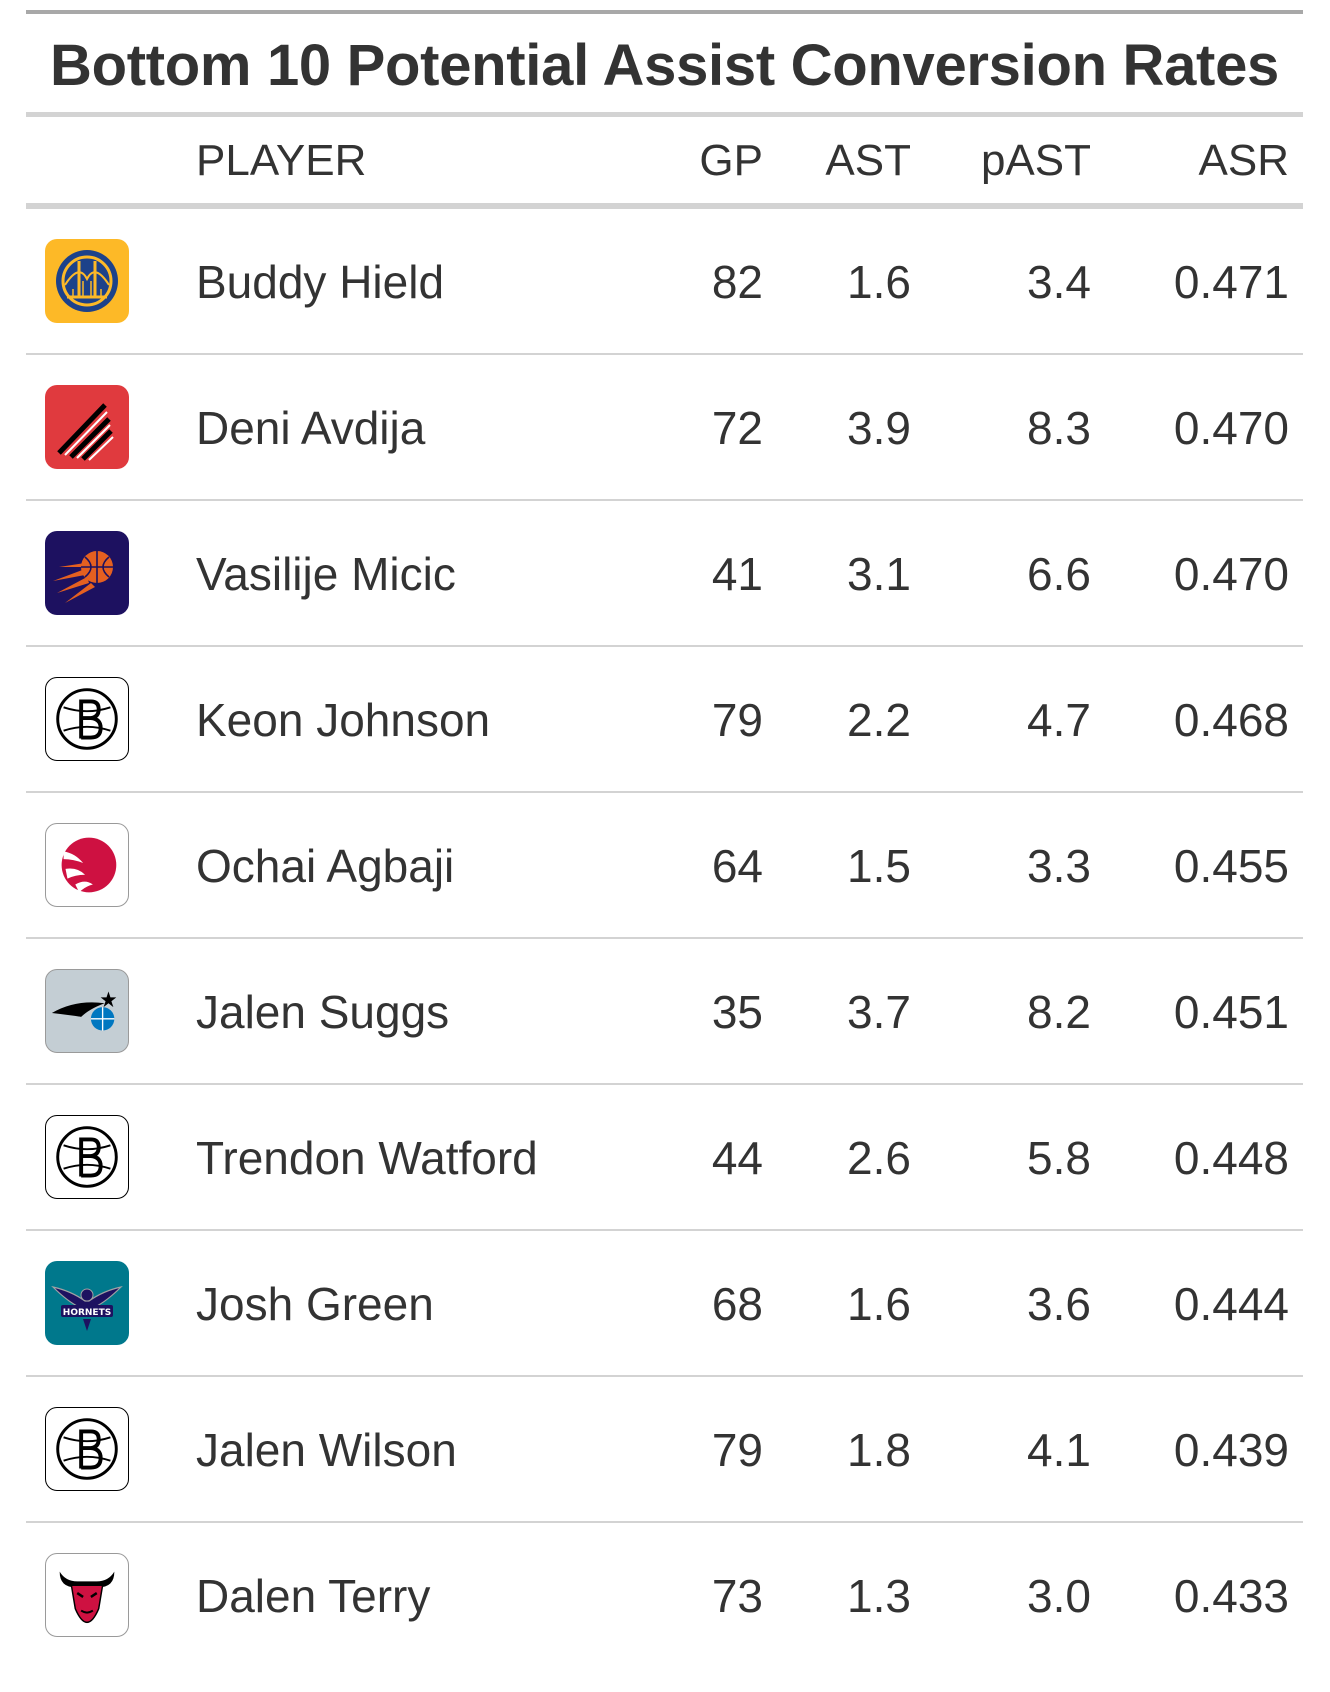 The height and width of the screenshot is (1692, 1330). What do you see at coordinates (323, 1012) in the screenshot?
I see `player-name: Jalen Suggs` at bounding box center [323, 1012].